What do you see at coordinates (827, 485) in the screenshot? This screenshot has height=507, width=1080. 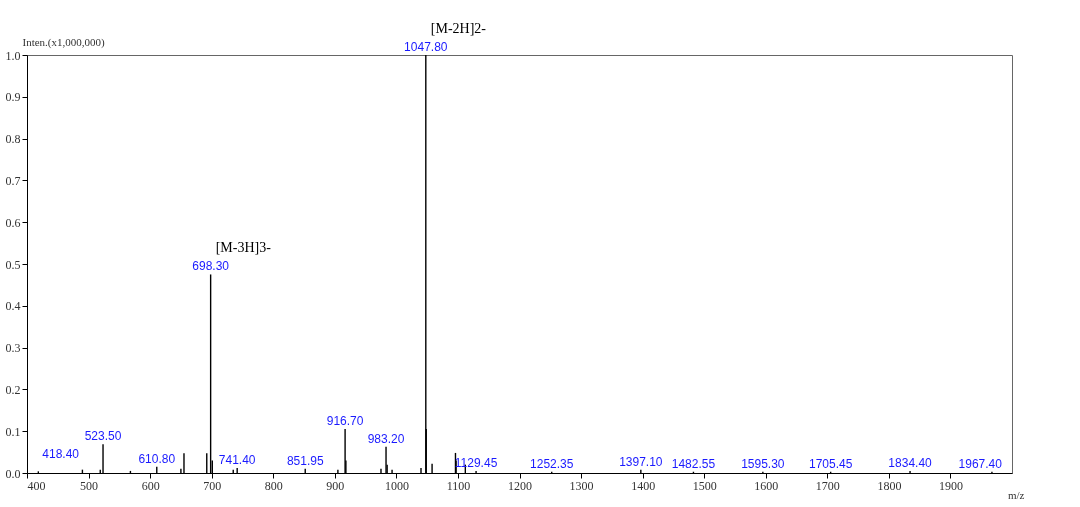 I see `x-tick-label: 1700` at bounding box center [827, 485].